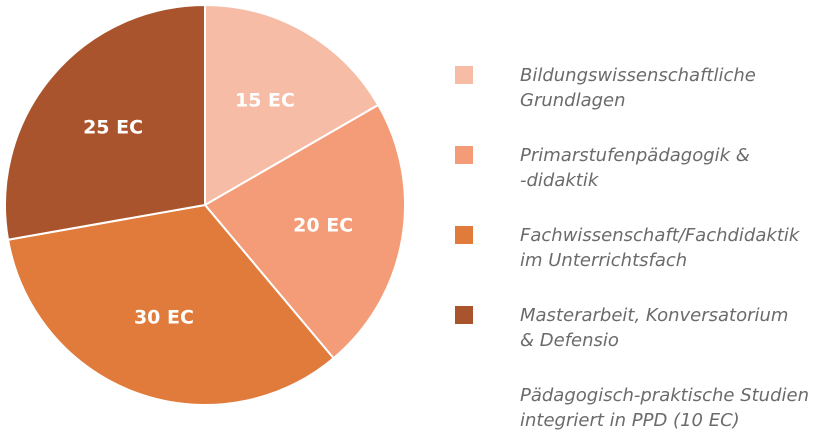  Describe the element at coordinates (323, 225) in the screenshot. I see `value-label: 20 EC` at that location.